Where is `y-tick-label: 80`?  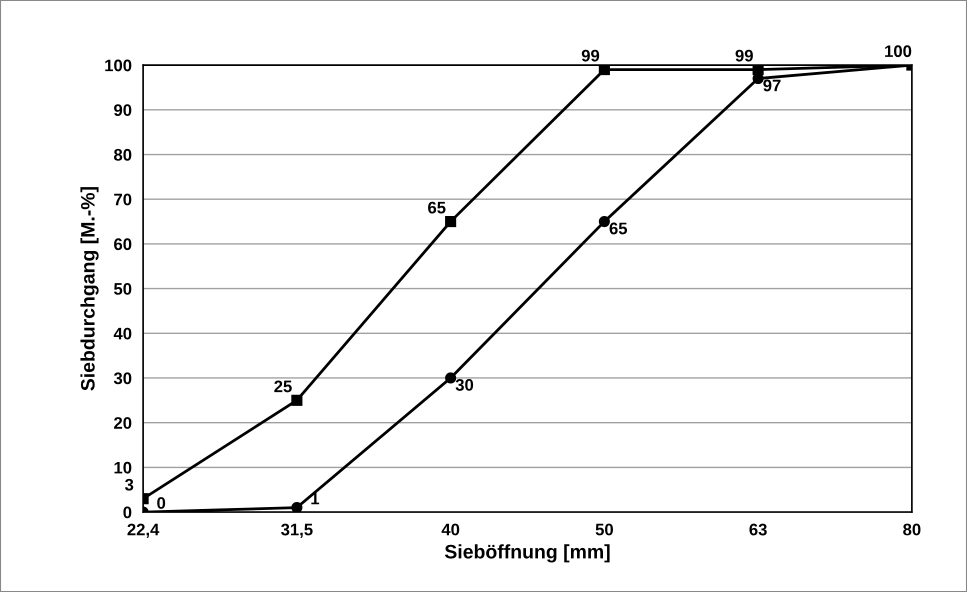
y-tick-label: 80 is located at coordinates (123, 154).